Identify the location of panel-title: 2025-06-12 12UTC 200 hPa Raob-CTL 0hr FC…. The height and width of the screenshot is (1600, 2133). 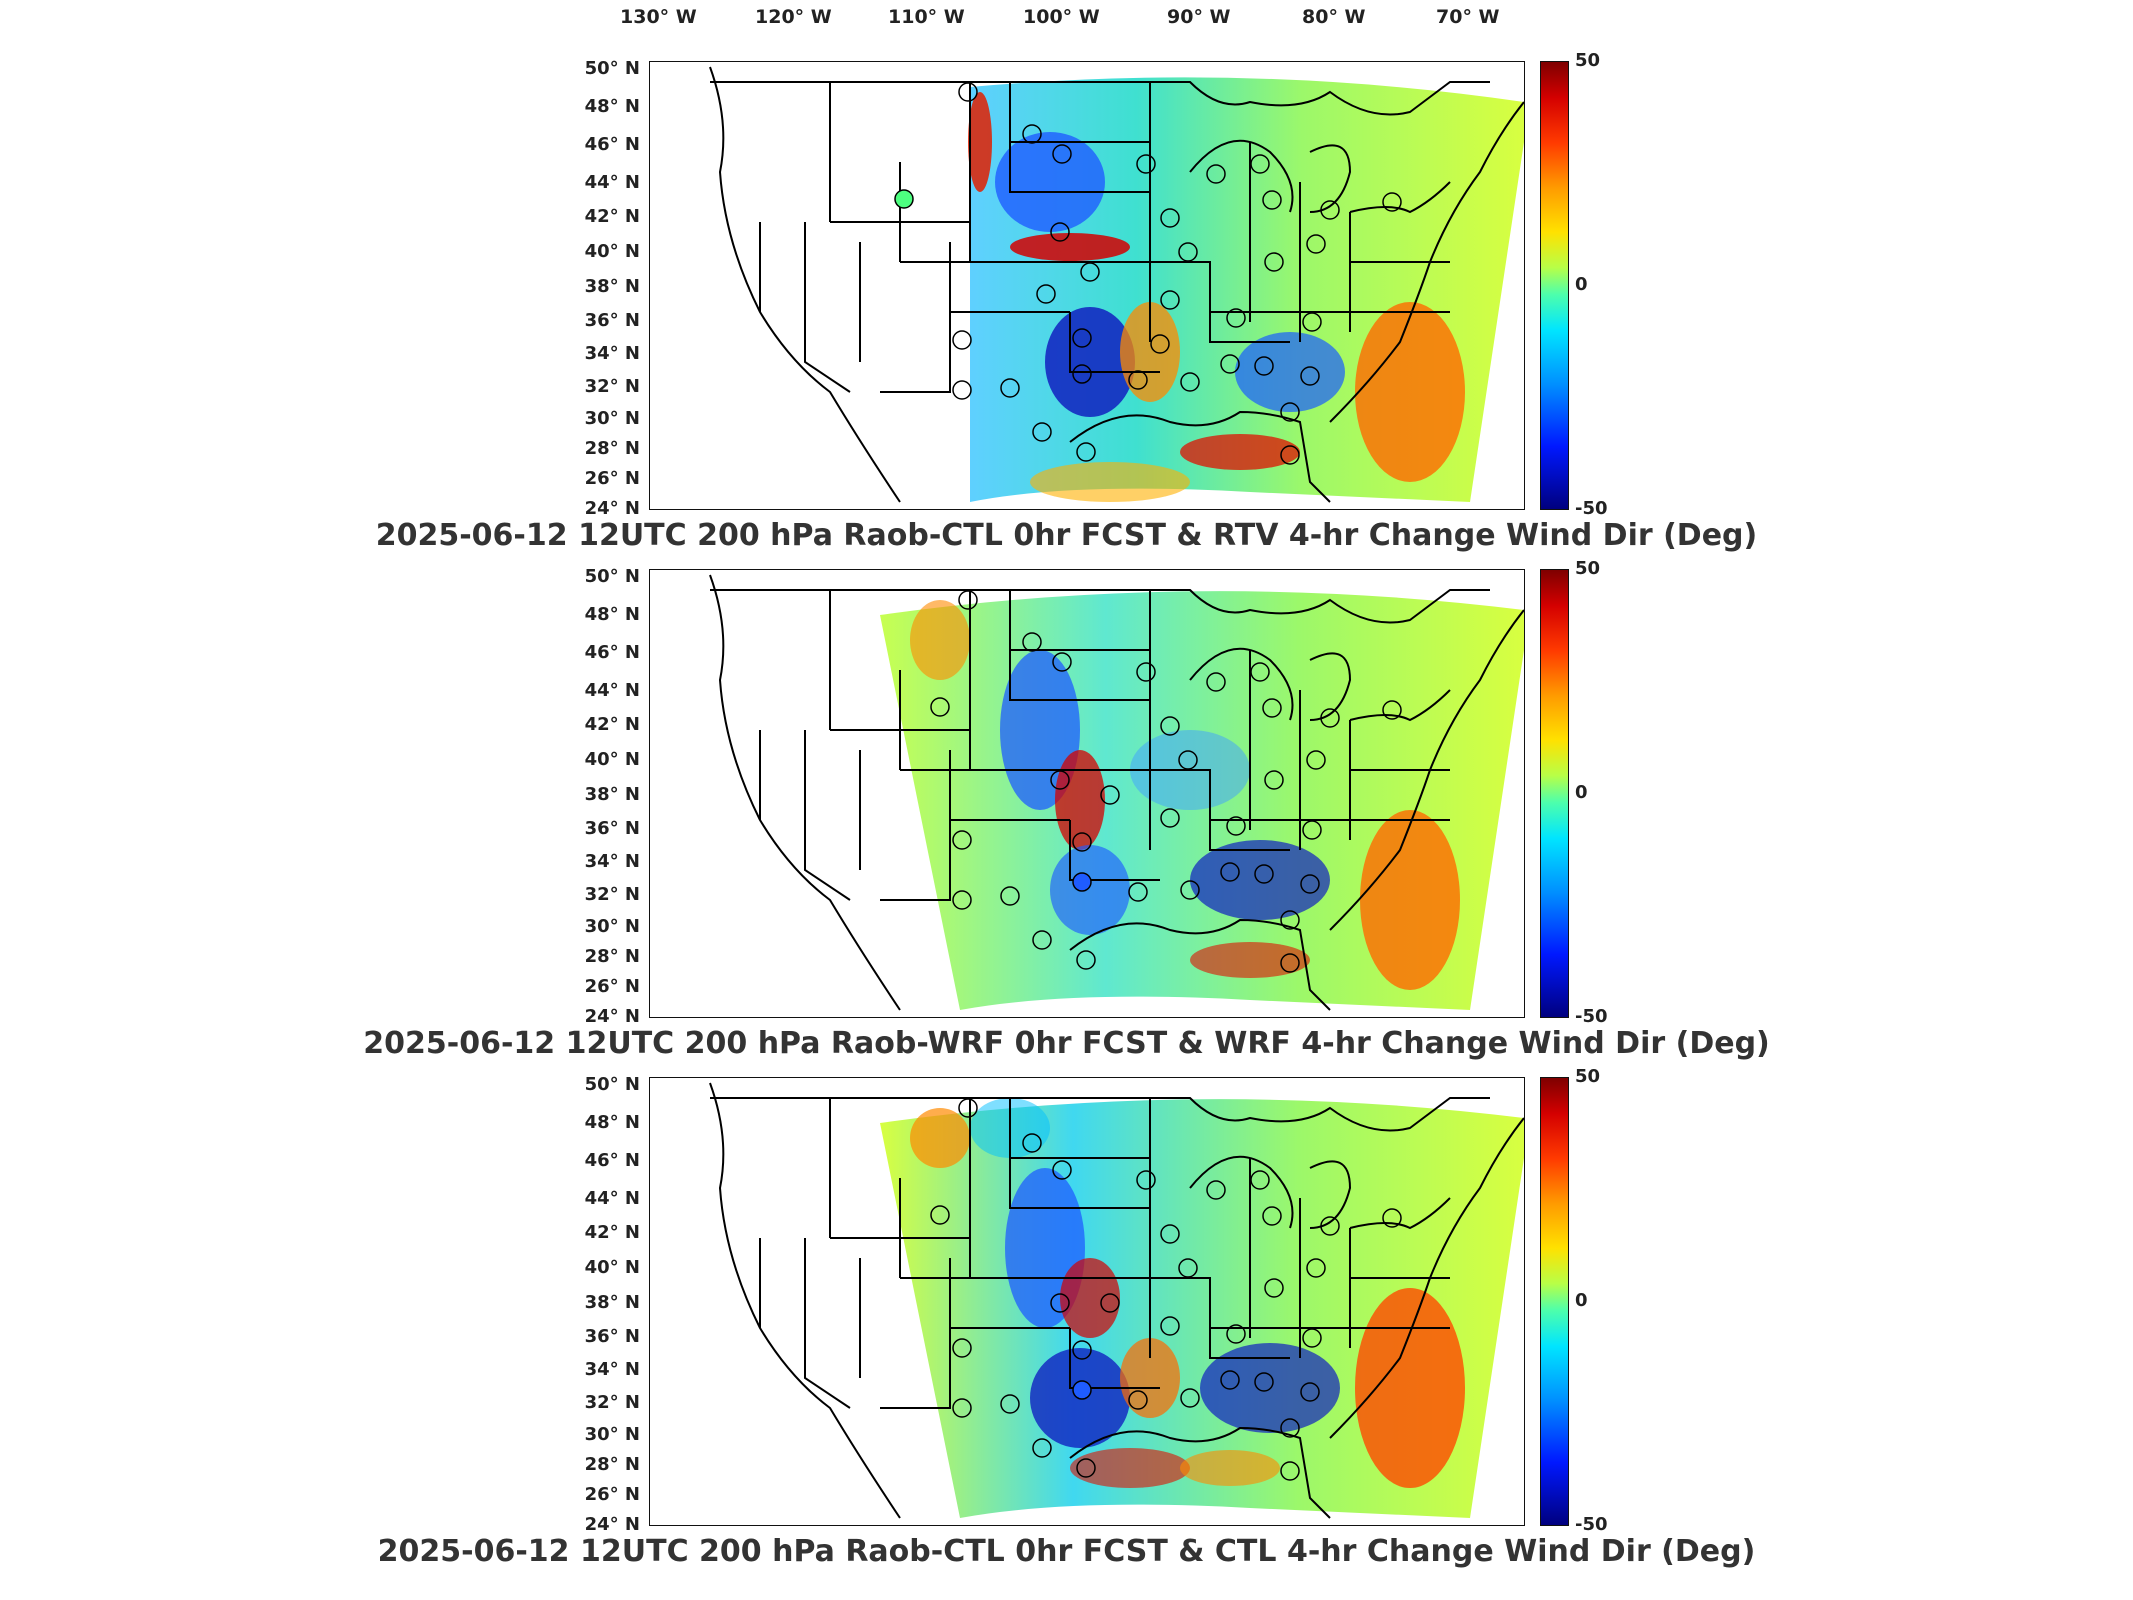
(1066, 535).